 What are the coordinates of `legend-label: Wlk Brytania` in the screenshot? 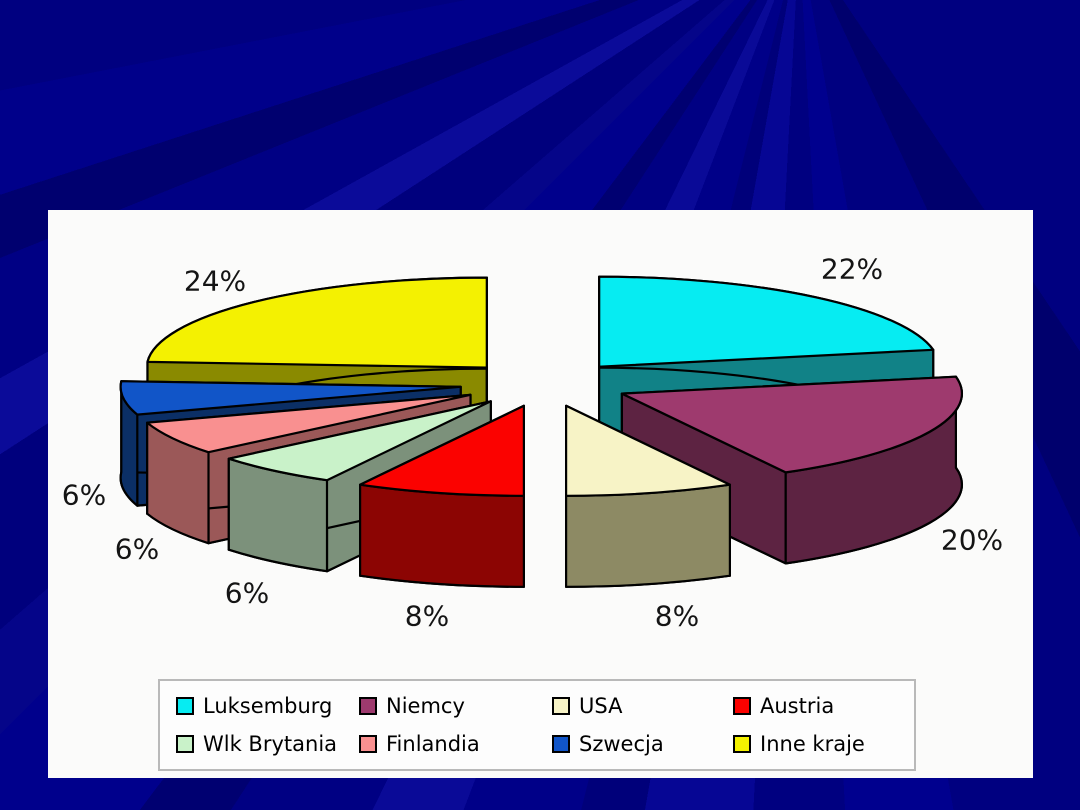 It's located at (270, 743).